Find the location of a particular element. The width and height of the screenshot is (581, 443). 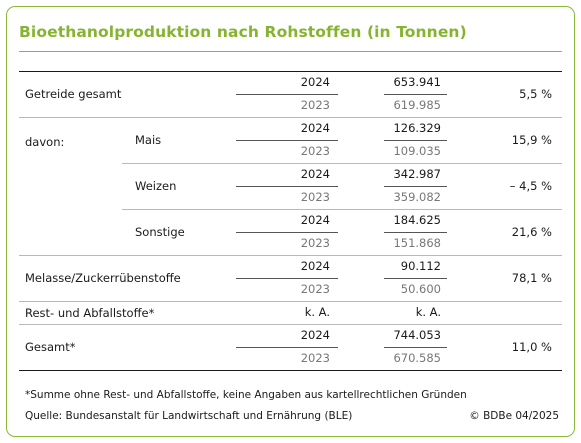

value-cell: 151.868 is located at coordinates (417, 243).